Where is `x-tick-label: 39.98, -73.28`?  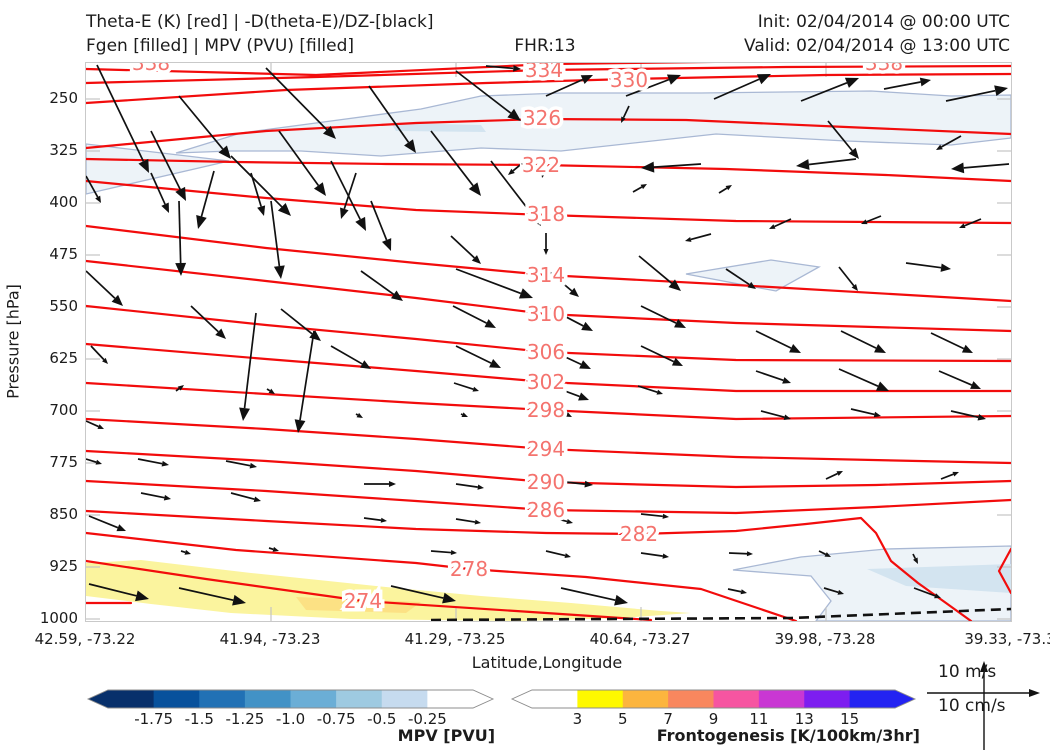
x-tick-label: 39.98, -73.28 is located at coordinates (825, 639).